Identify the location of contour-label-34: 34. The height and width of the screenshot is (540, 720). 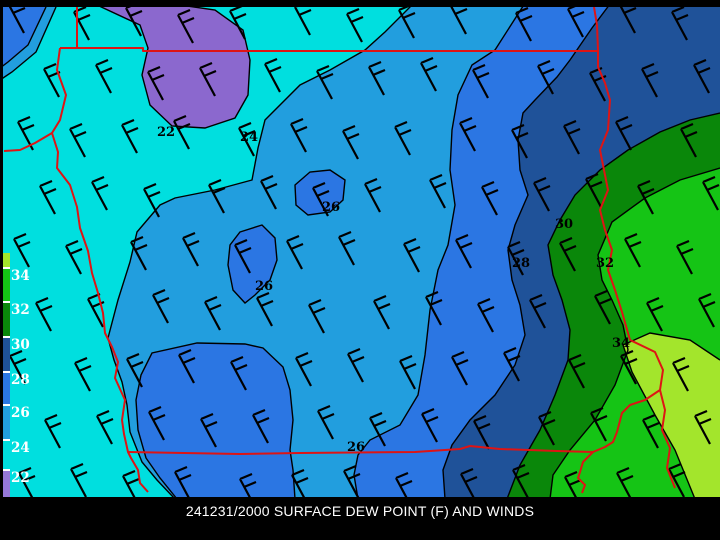
(621, 343).